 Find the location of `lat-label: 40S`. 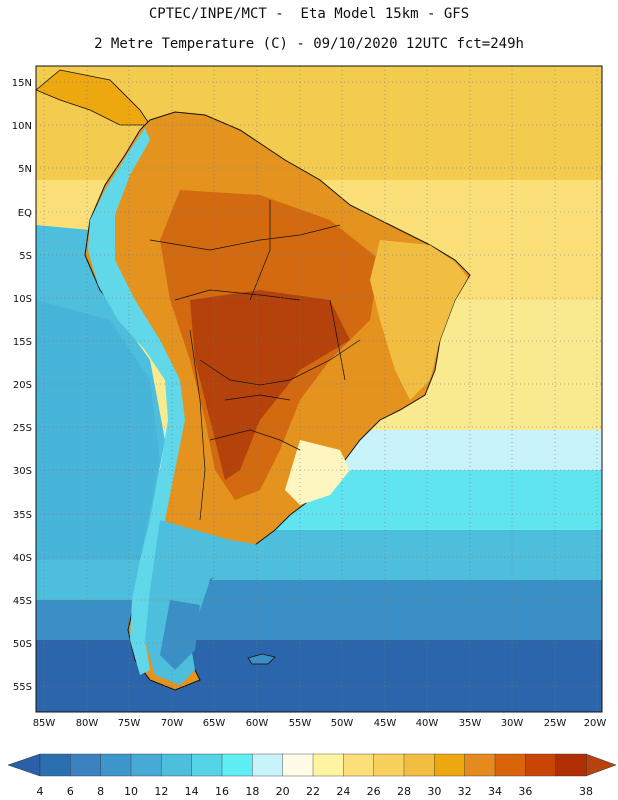

lat-label: 40S is located at coordinates (22, 558).